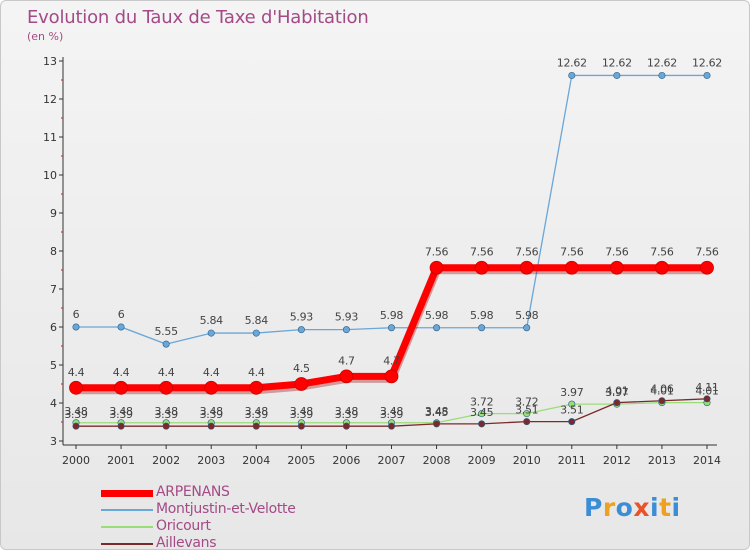 This screenshot has width=750, height=550. What do you see at coordinates (50, 61) in the screenshot?
I see `y-tick-label: 13` at bounding box center [50, 61].